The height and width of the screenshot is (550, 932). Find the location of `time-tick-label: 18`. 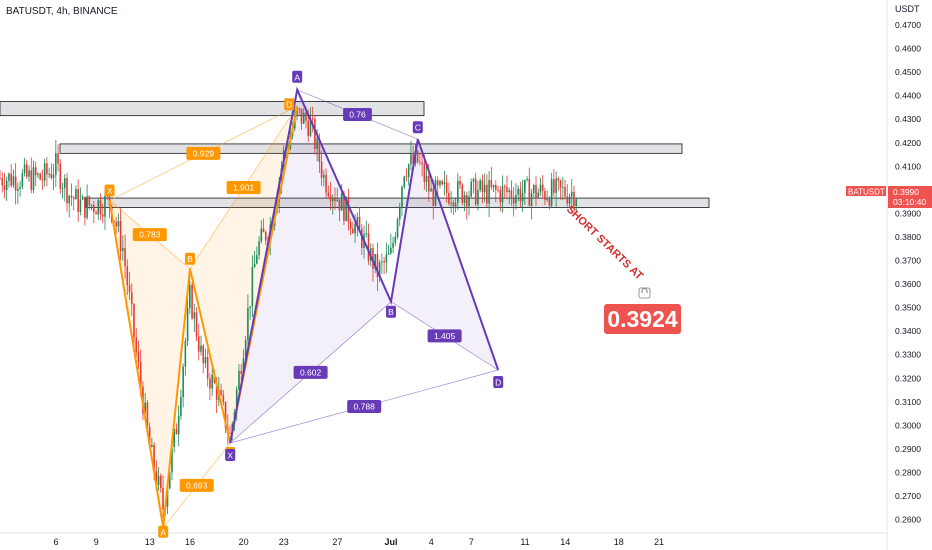

time-tick-label: 18 is located at coordinates (619, 542).